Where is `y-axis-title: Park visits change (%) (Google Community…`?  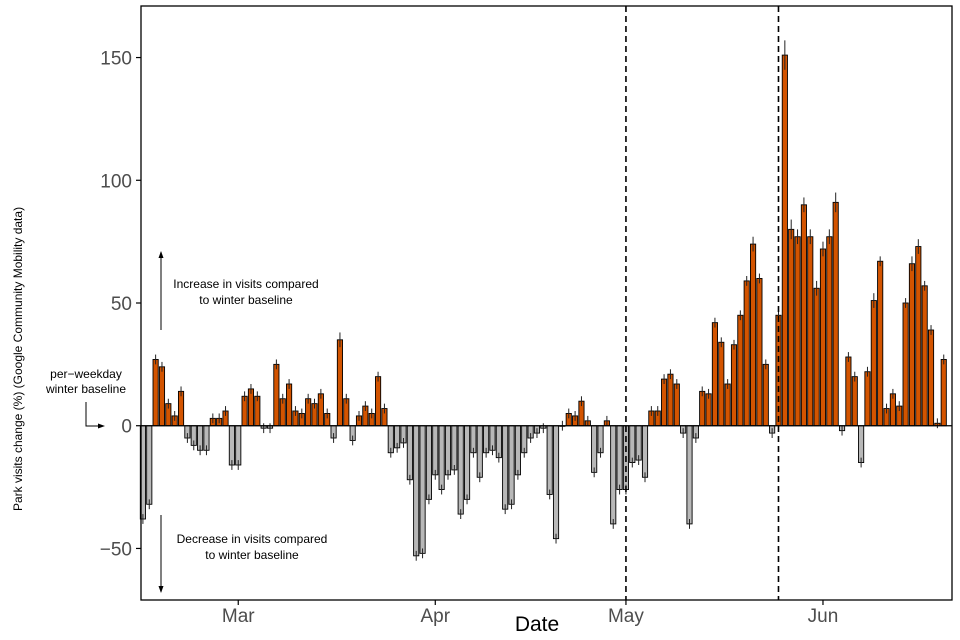
y-axis-title: Park visits change (%) (Google Community… is located at coordinates (18, 359).